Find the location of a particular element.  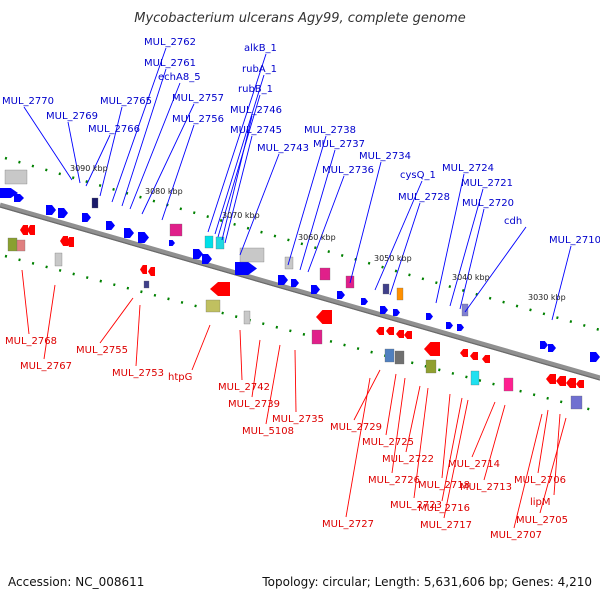

gene-label-htpg: htpG is located at coordinates (180, 377).